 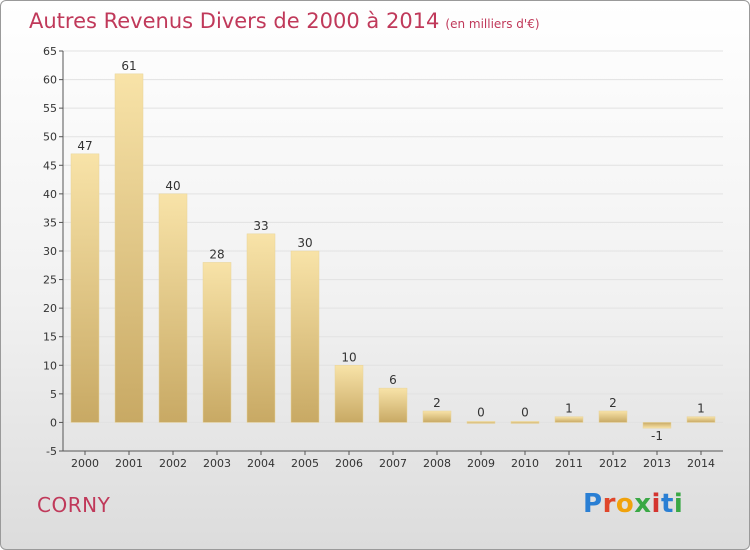 I want to click on x-tick-label-2006: 2006, so click(x=349, y=463).